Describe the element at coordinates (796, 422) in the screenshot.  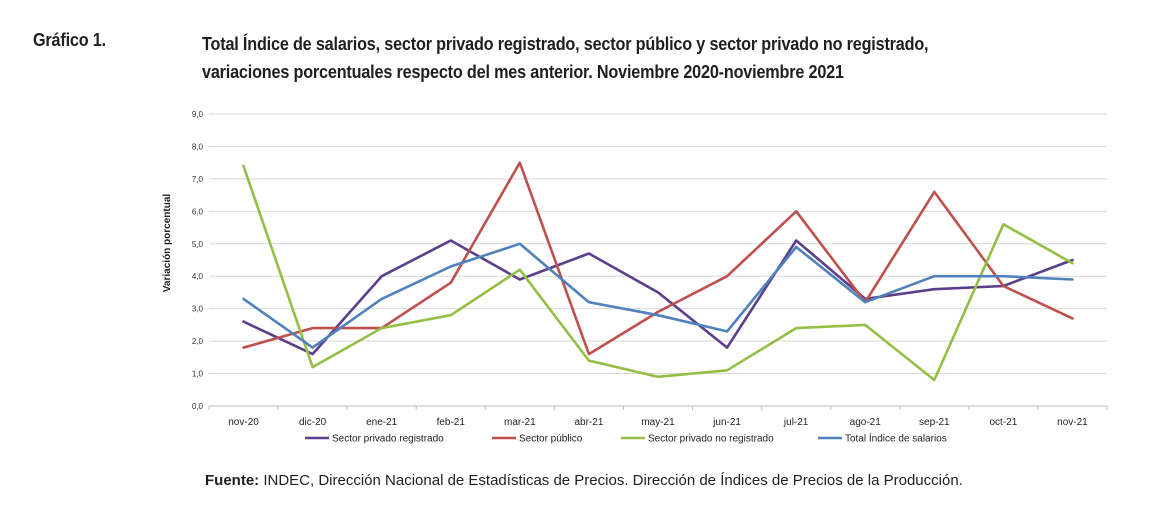
I see `x-tick-label: jul-21` at that location.